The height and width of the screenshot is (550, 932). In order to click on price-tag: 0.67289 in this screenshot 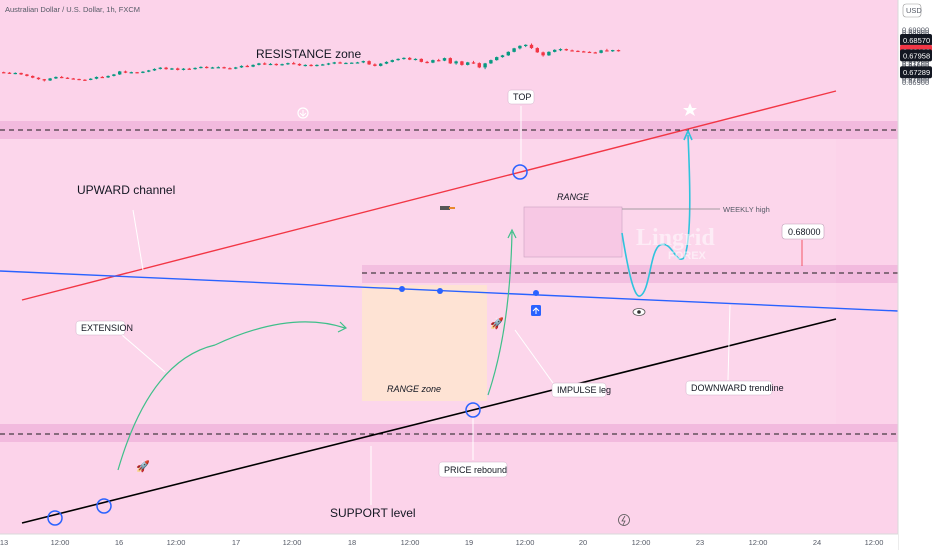, I will do `click(916, 72)`.